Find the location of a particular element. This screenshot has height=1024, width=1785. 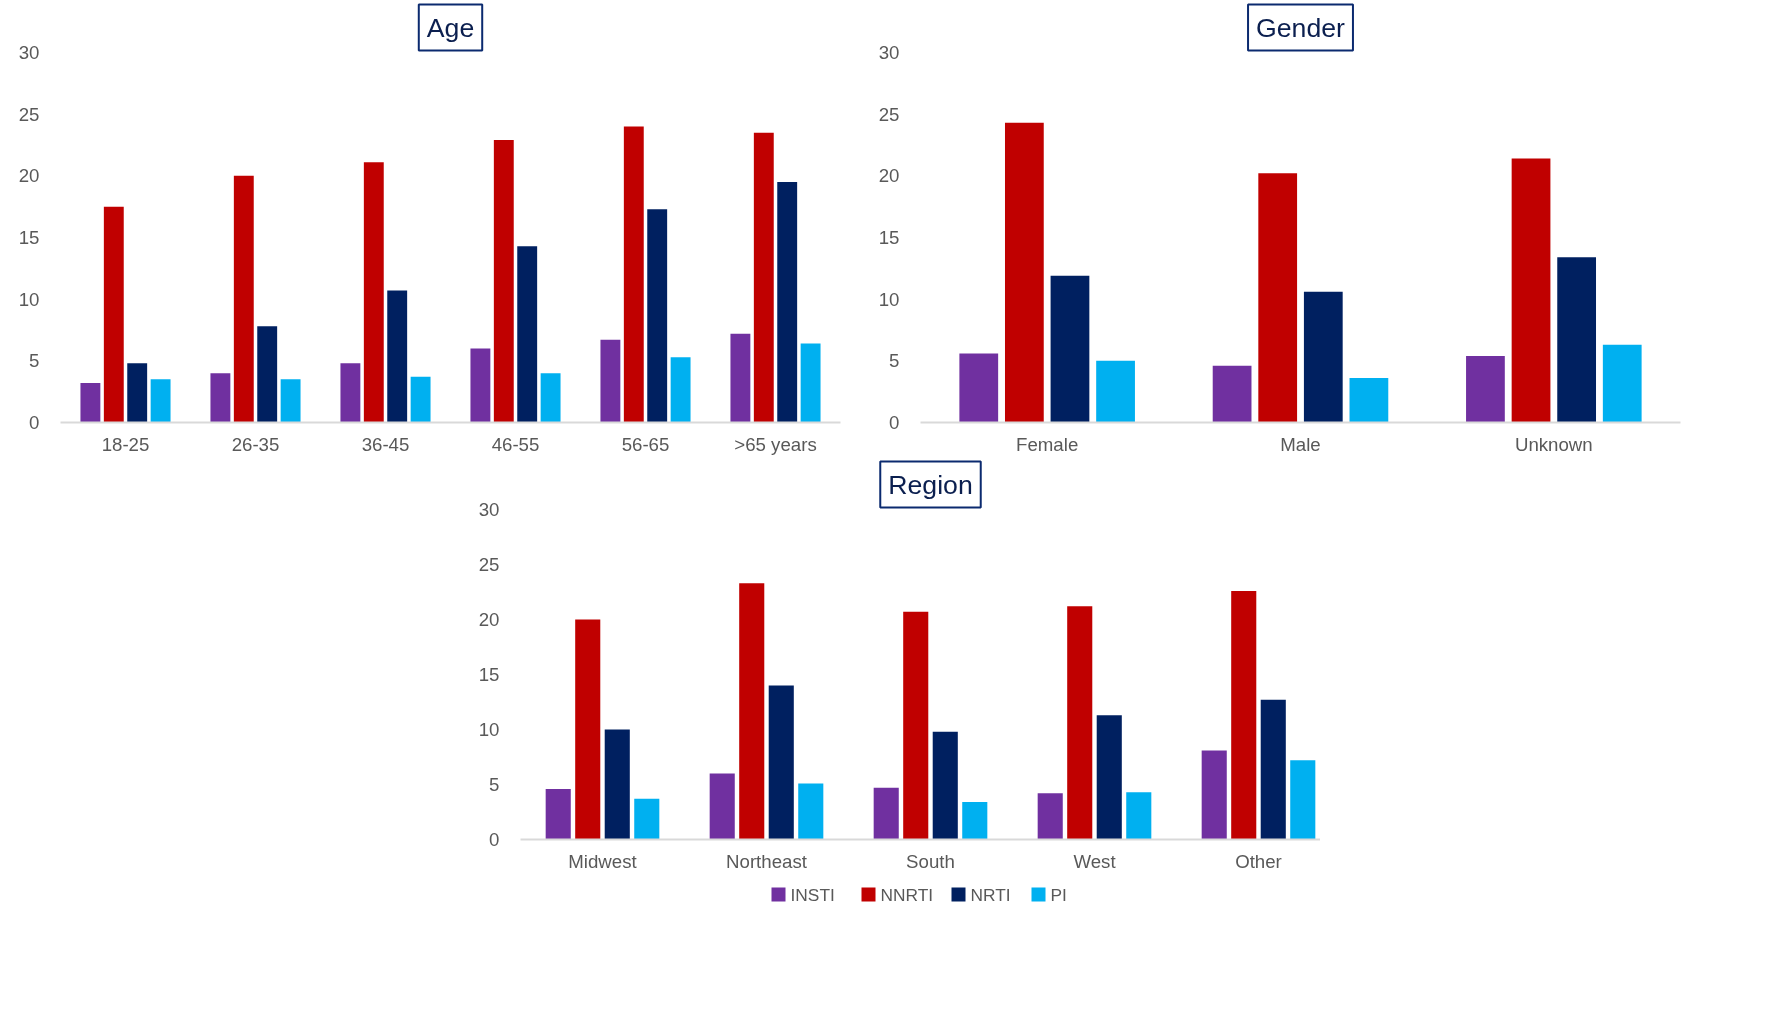

x-tick-label: Female is located at coordinates (1047, 444).